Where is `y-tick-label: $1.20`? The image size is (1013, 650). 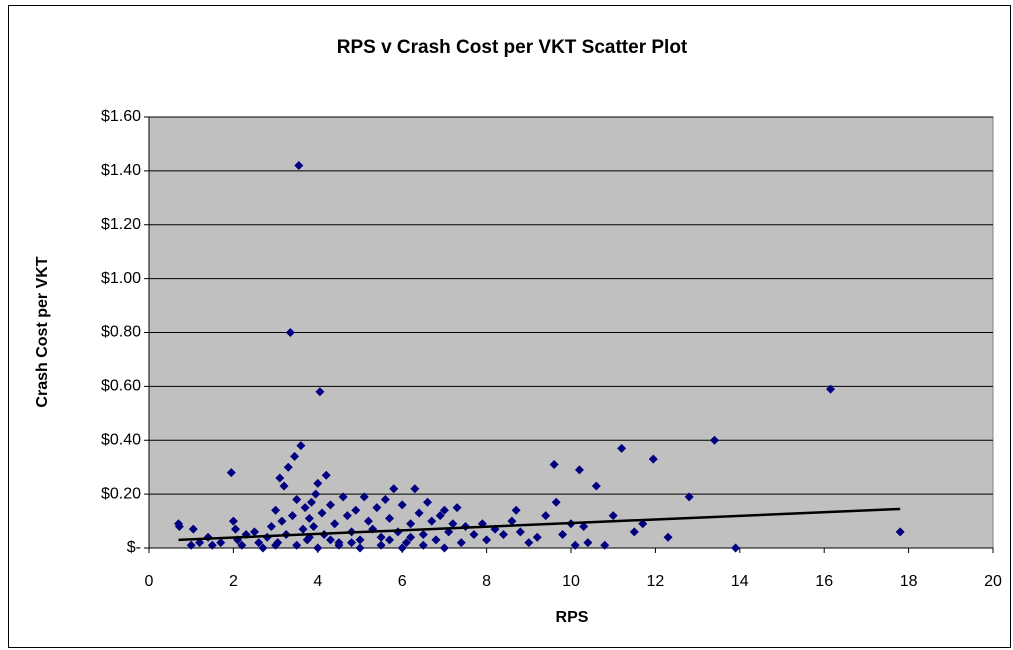
y-tick-label: $1.20 is located at coordinates (121, 224).